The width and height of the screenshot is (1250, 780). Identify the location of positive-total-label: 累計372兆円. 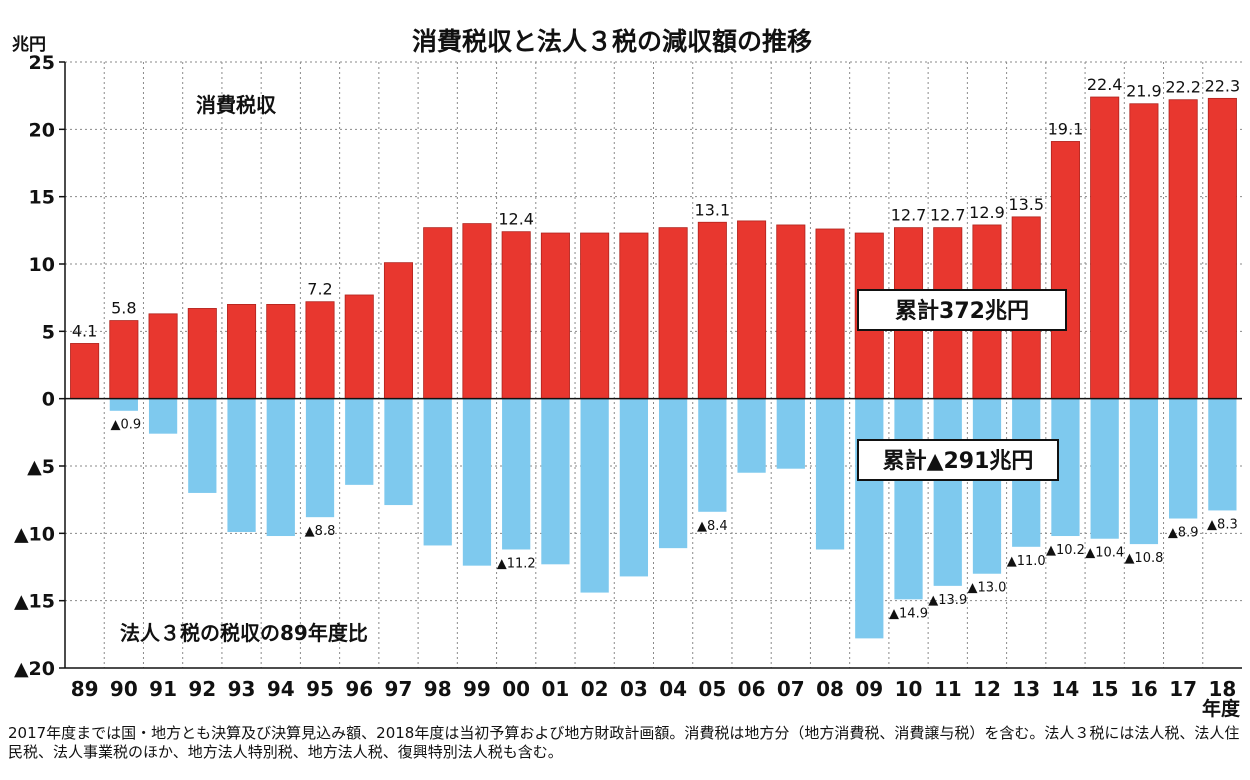
(962, 311).